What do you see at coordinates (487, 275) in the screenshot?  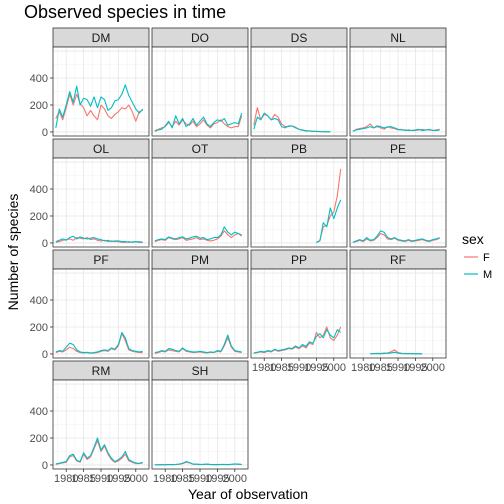 I see `legend-label: M` at bounding box center [487, 275].